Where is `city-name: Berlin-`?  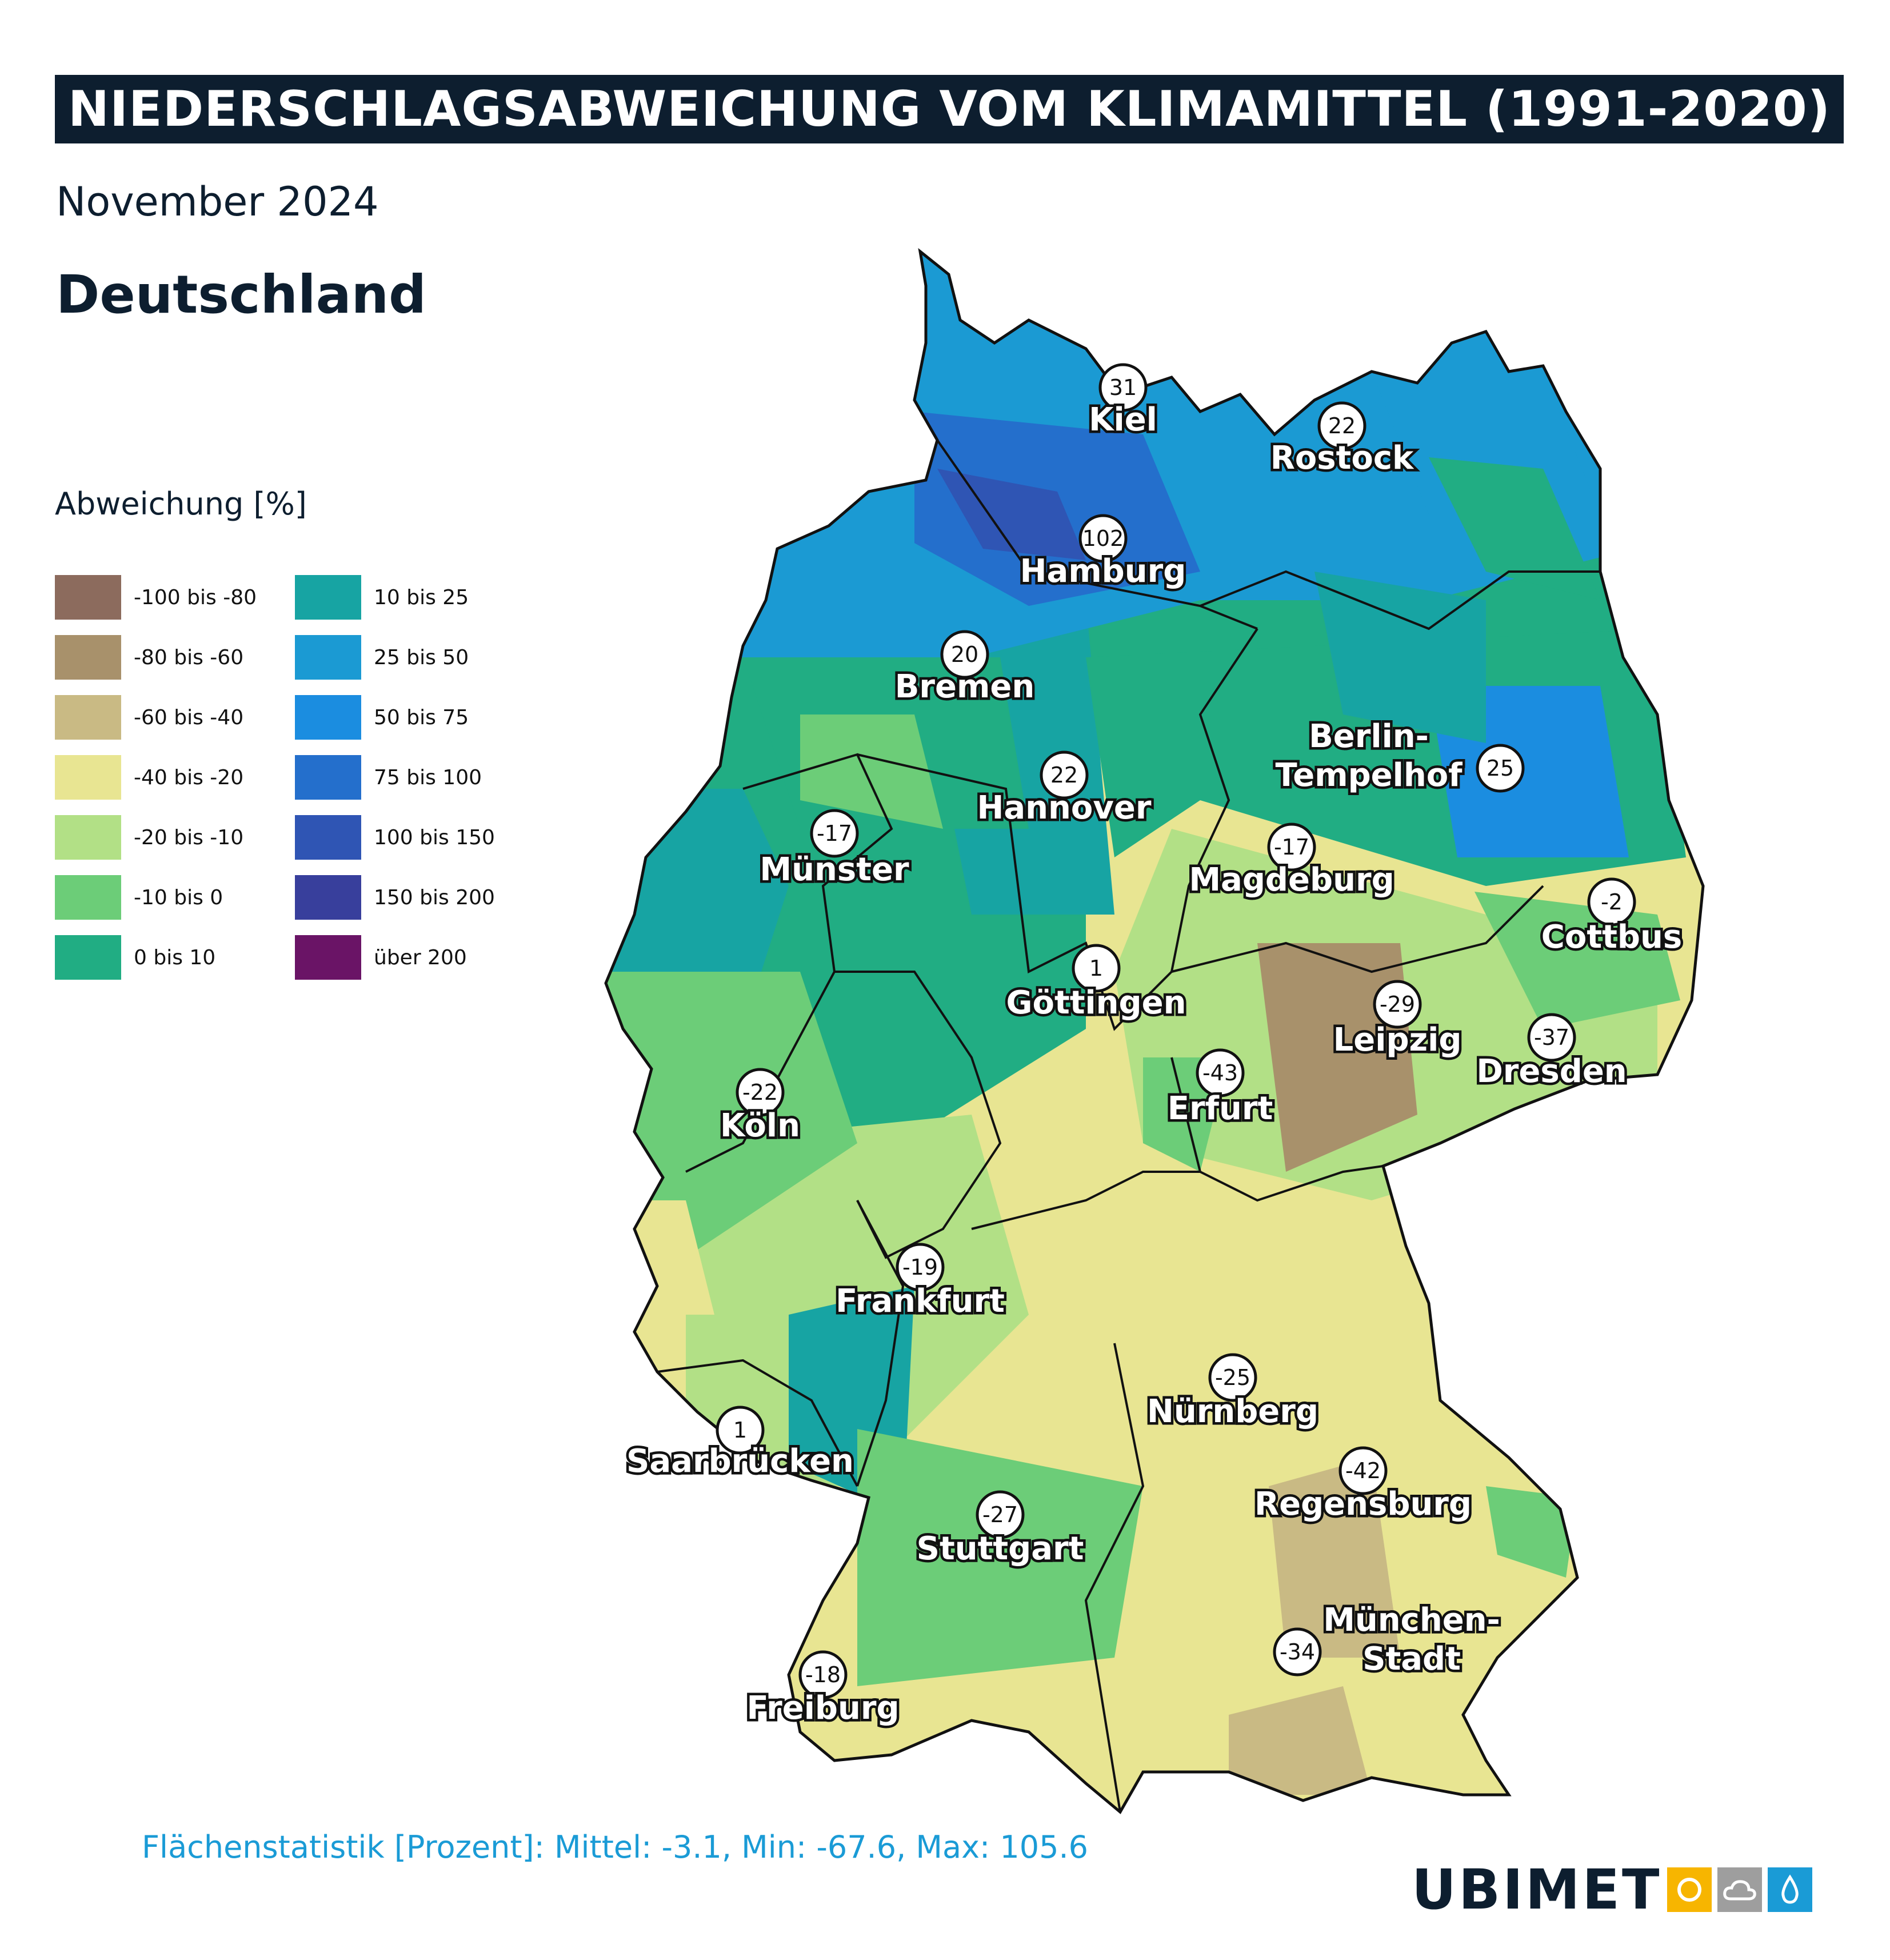 city-name: Berlin- is located at coordinates (1369, 736).